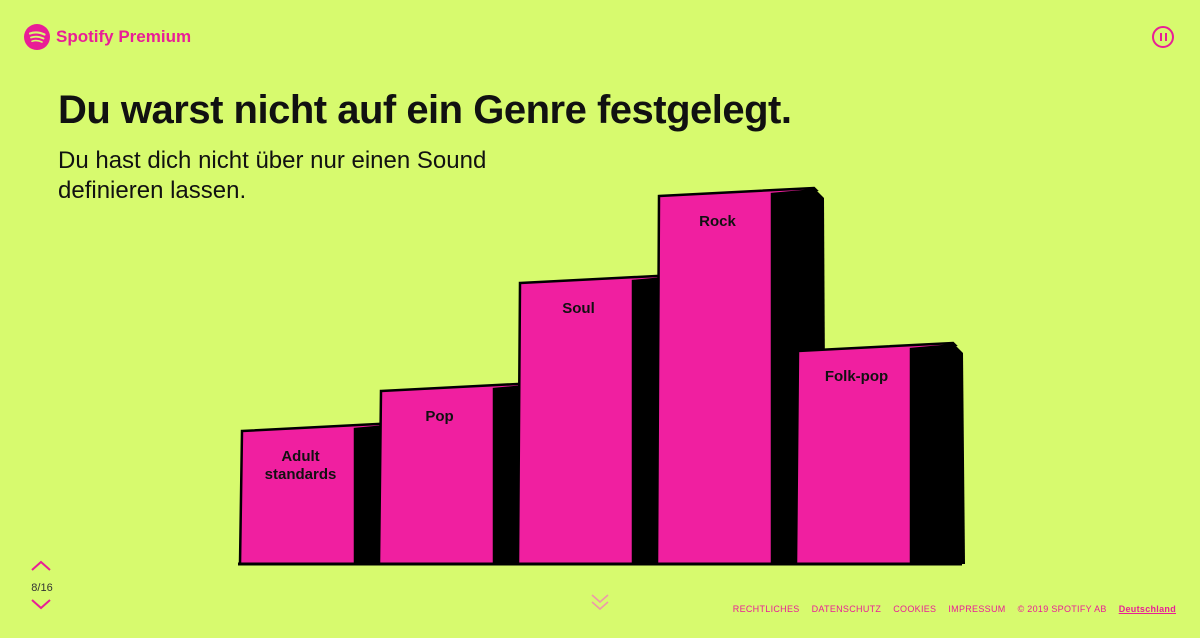  I want to click on bar-label-soul: Soul, so click(578, 308).